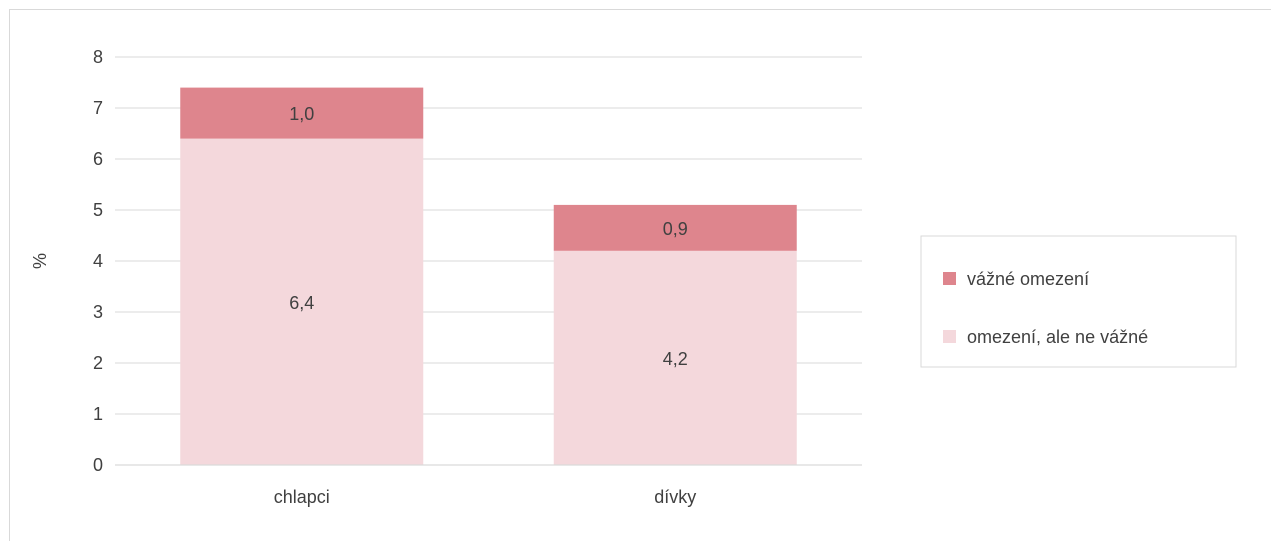 This screenshot has width=1274, height=547. Describe the element at coordinates (98, 57) in the screenshot. I see `y-tick-label: 8` at that location.